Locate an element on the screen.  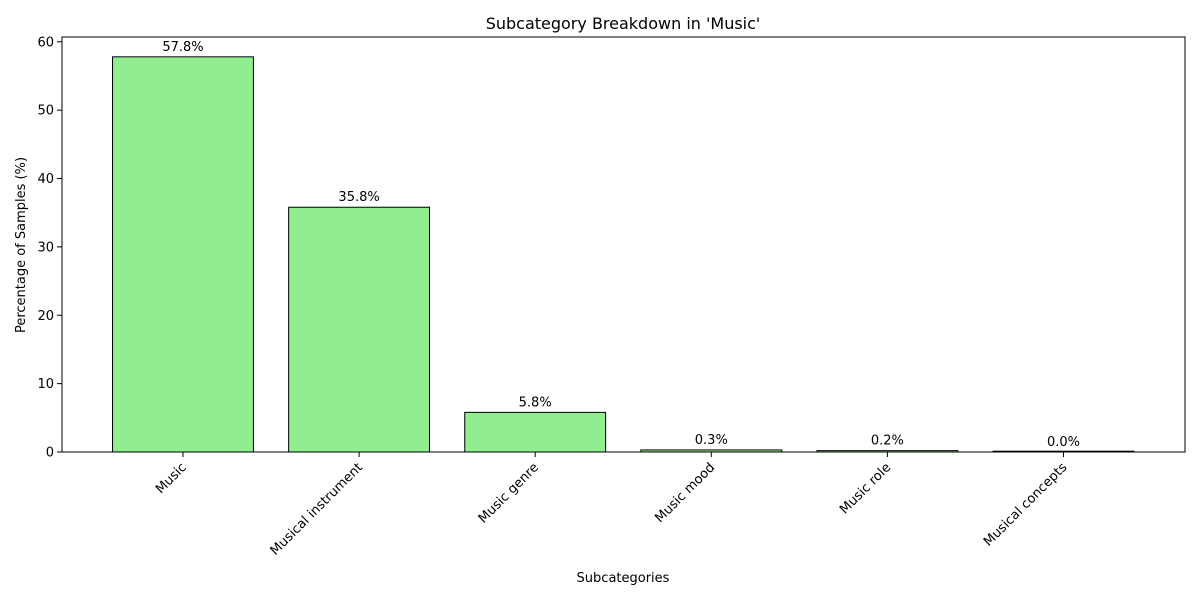
x-tick-label: Musical concepts is located at coordinates (1025, 504).